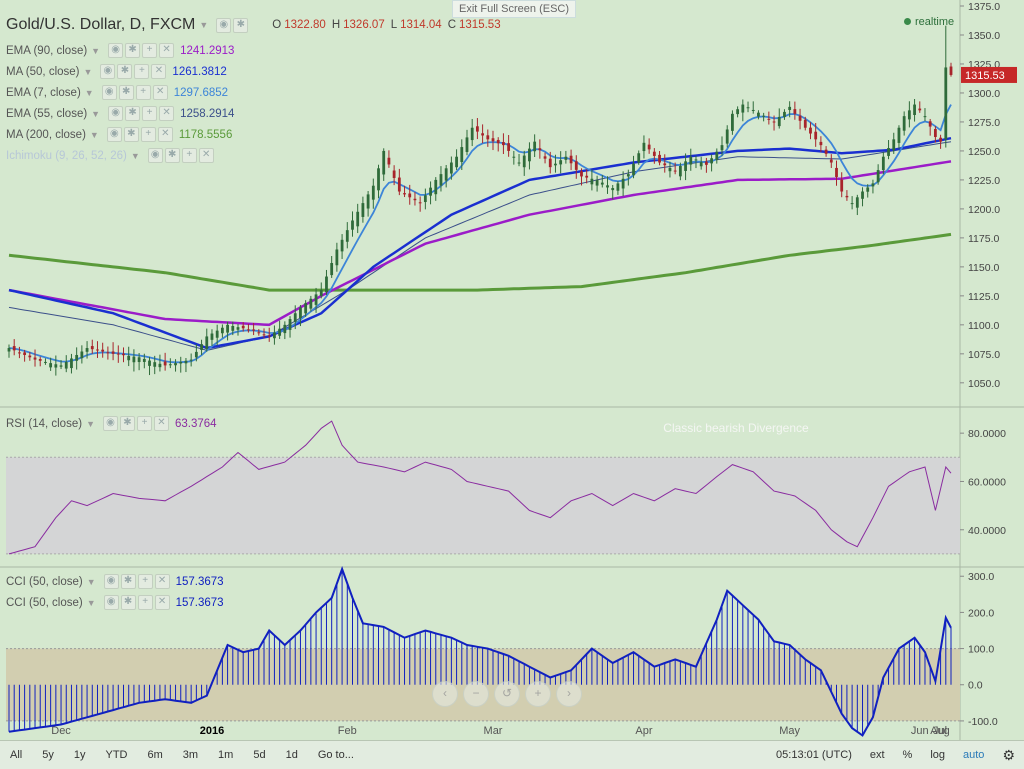  I want to click on timeframe-button: 6m, so click(155, 755).